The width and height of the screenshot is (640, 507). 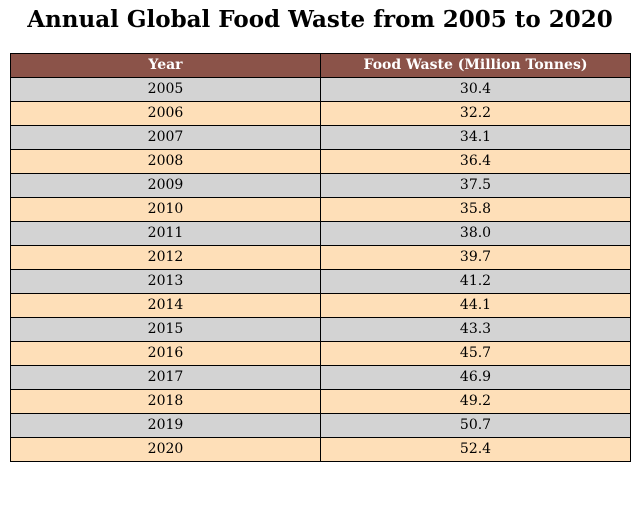 I want to click on cell-year: 2006, so click(x=165, y=113).